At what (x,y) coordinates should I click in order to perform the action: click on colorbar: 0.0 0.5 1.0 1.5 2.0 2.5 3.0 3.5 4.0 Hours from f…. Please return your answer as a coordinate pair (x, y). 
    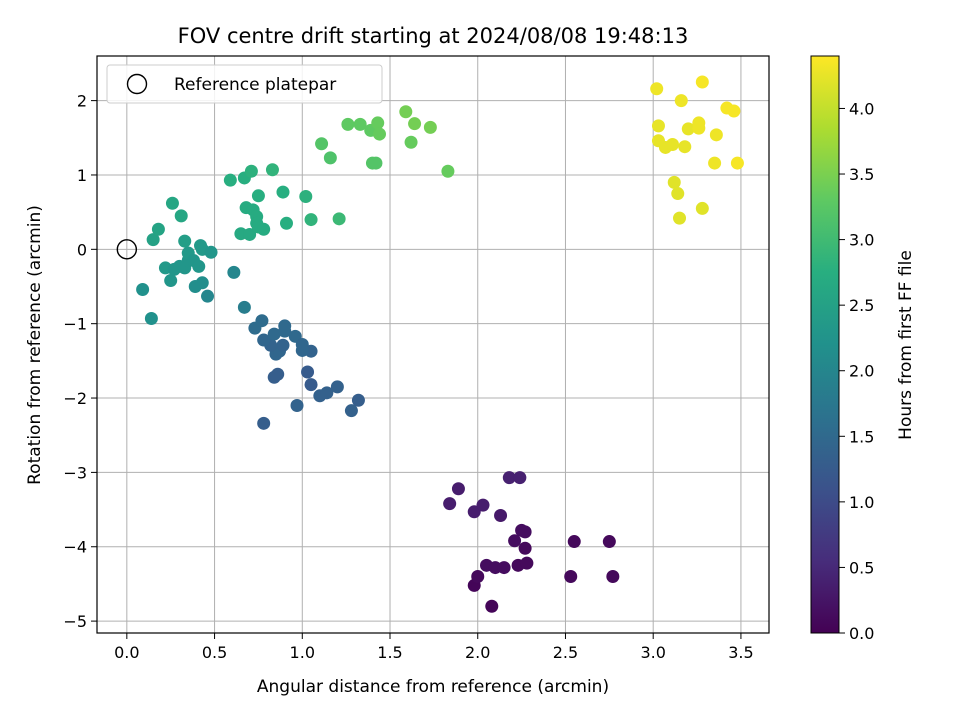
    Looking at the image, I should click on (863, 349).